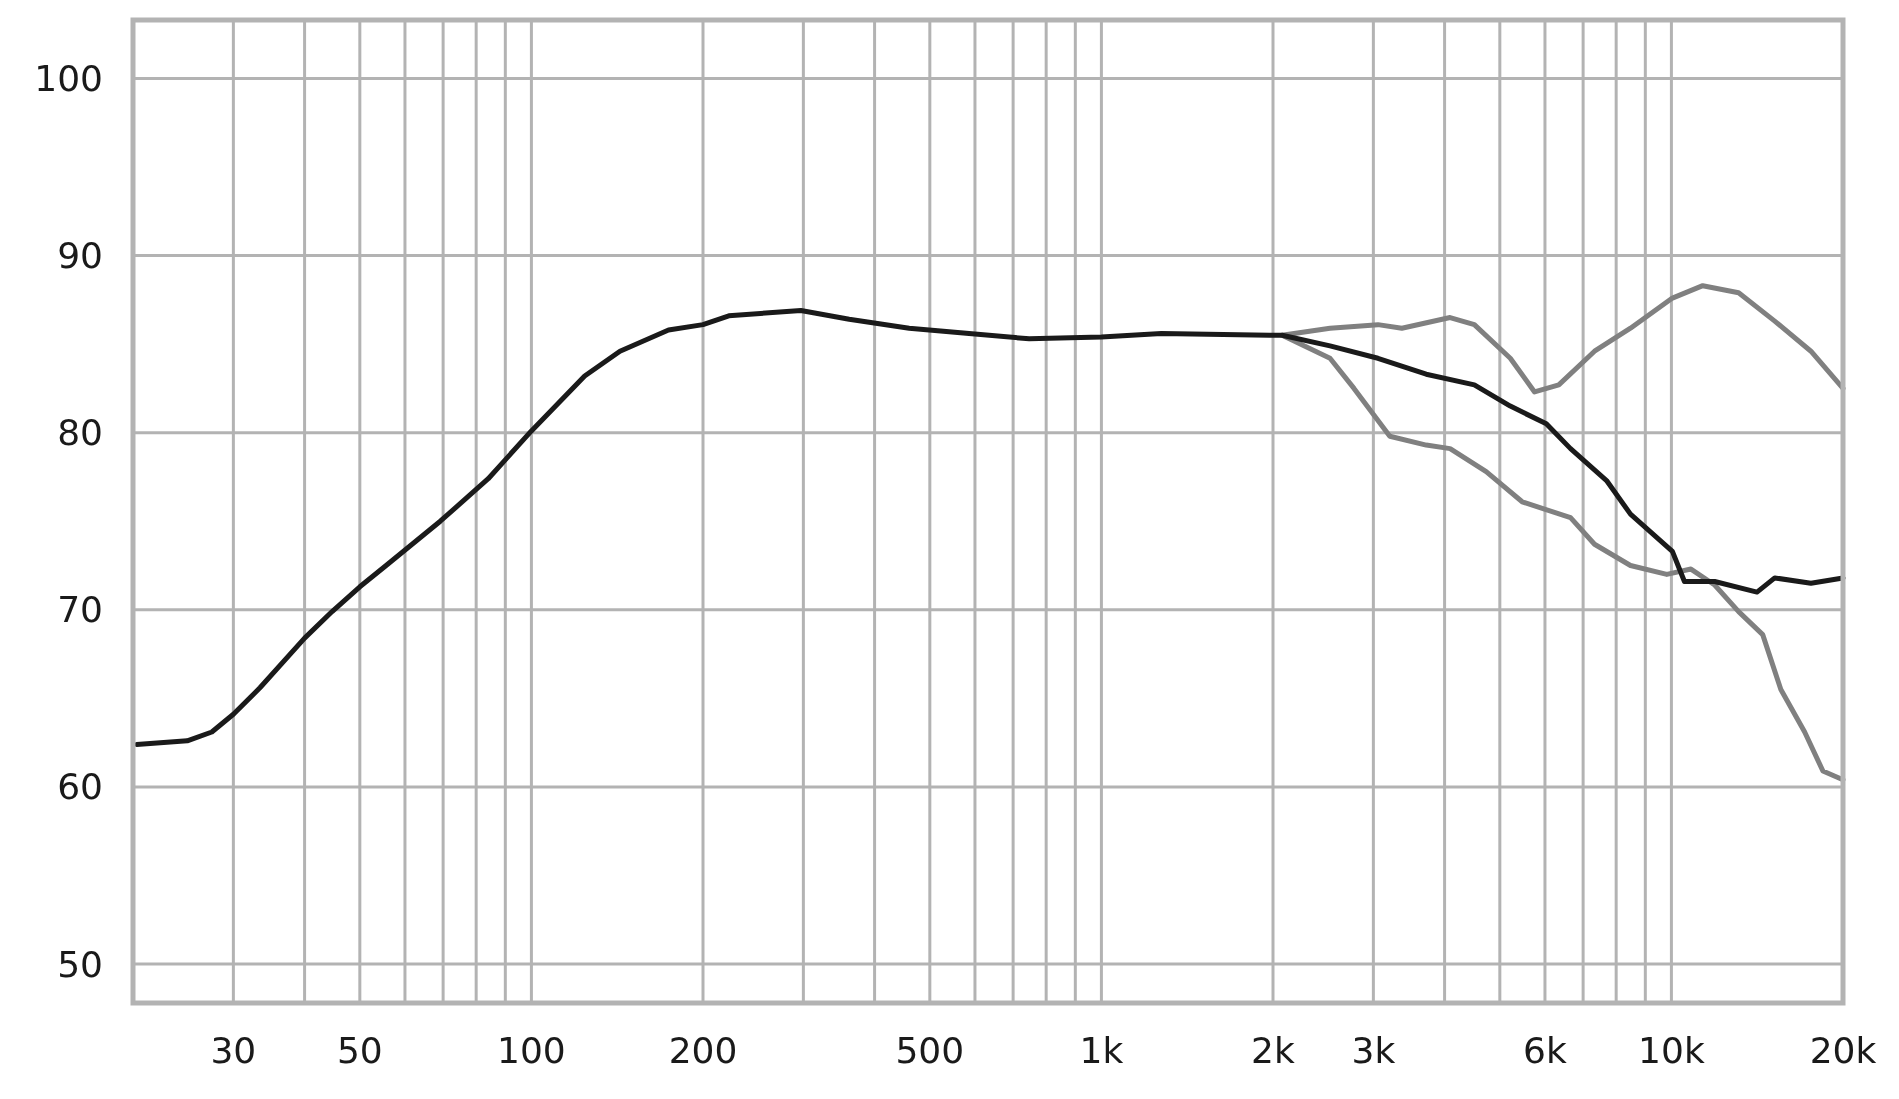 The width and height of the screenshot is (1899, 1099). I want to click on y-tick-label: 80, so click(80, 433).